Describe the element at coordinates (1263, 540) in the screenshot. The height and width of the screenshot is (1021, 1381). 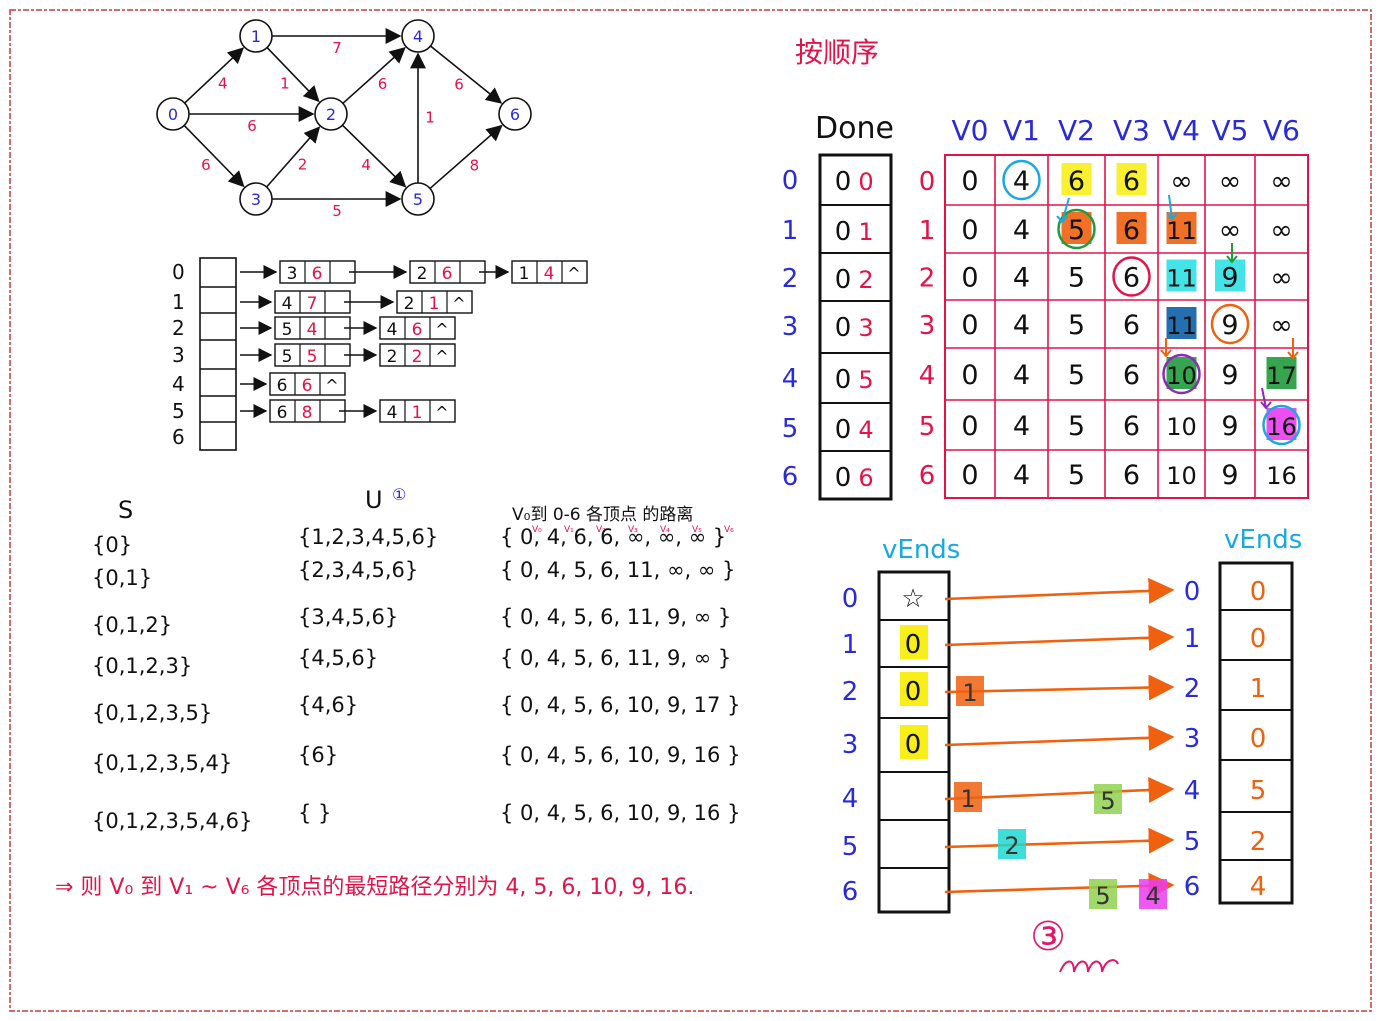
I see `vends-right-header: vEnds` at that location.